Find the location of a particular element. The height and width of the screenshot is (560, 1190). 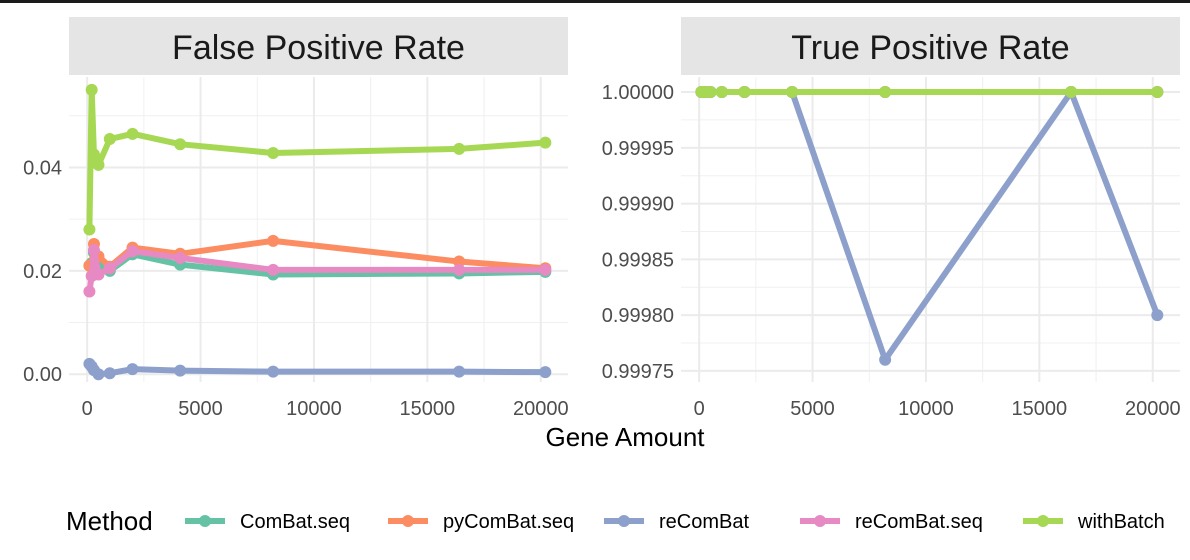

legend-item-recombat-seq: reComBat.seq is located at coordinates (891, 522).